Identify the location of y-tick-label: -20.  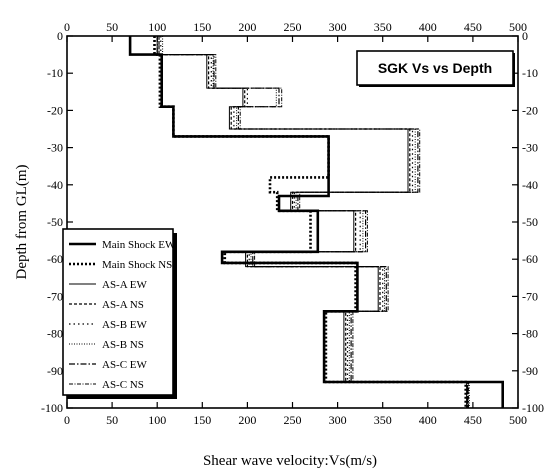
(55, 110).